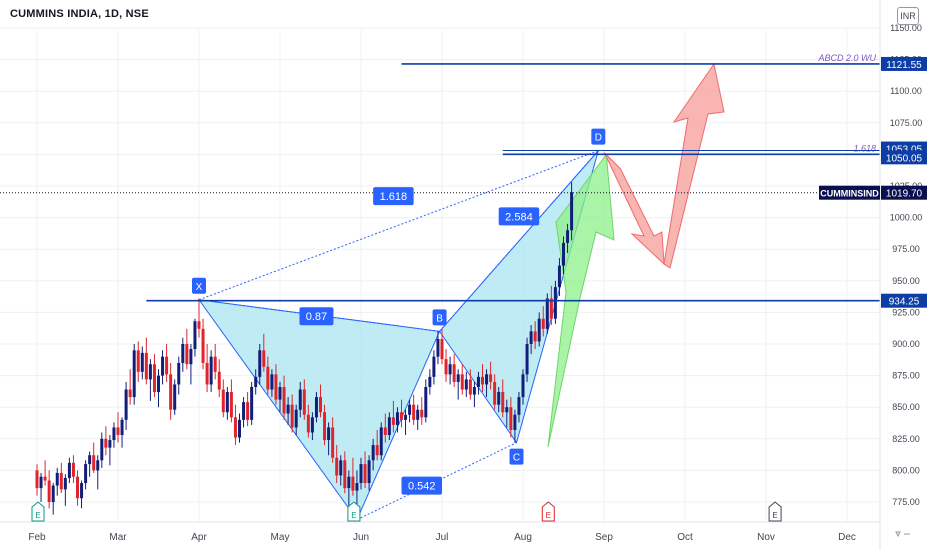 The width and height of the screenshot is (932, 550). I want to click on pattern-point-c, so click(516, 456).